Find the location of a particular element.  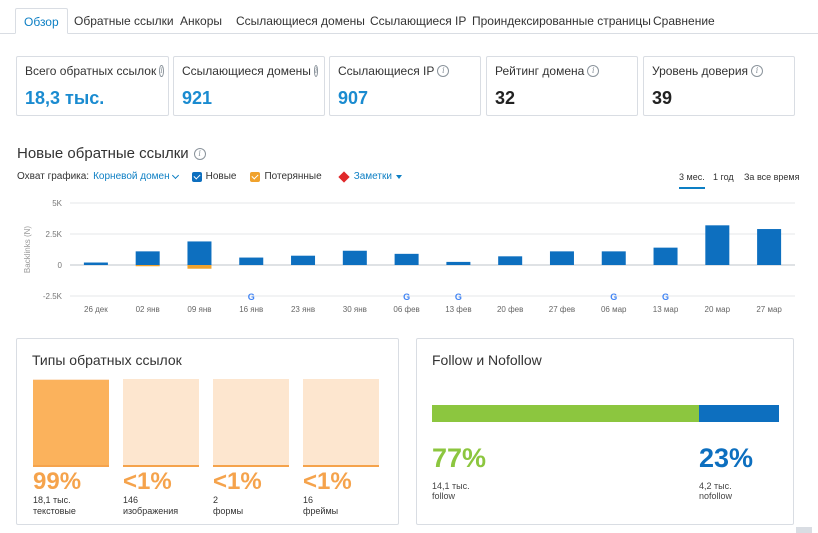

kpi-value: 39 is located at coordinates (662, 98).